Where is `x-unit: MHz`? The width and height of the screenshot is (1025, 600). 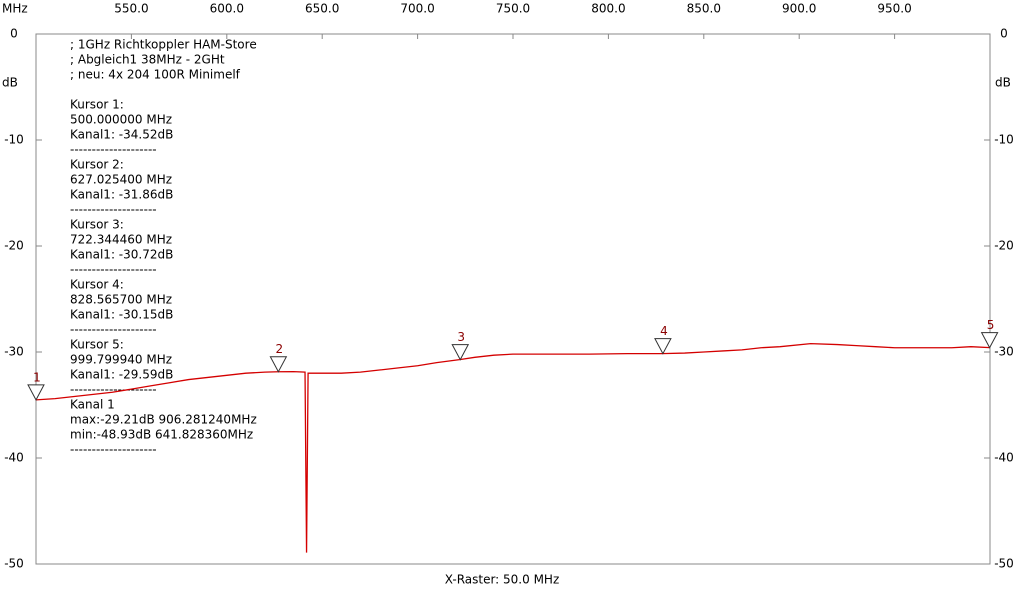
x-unit: MHz is located at coordinates (15, 9).